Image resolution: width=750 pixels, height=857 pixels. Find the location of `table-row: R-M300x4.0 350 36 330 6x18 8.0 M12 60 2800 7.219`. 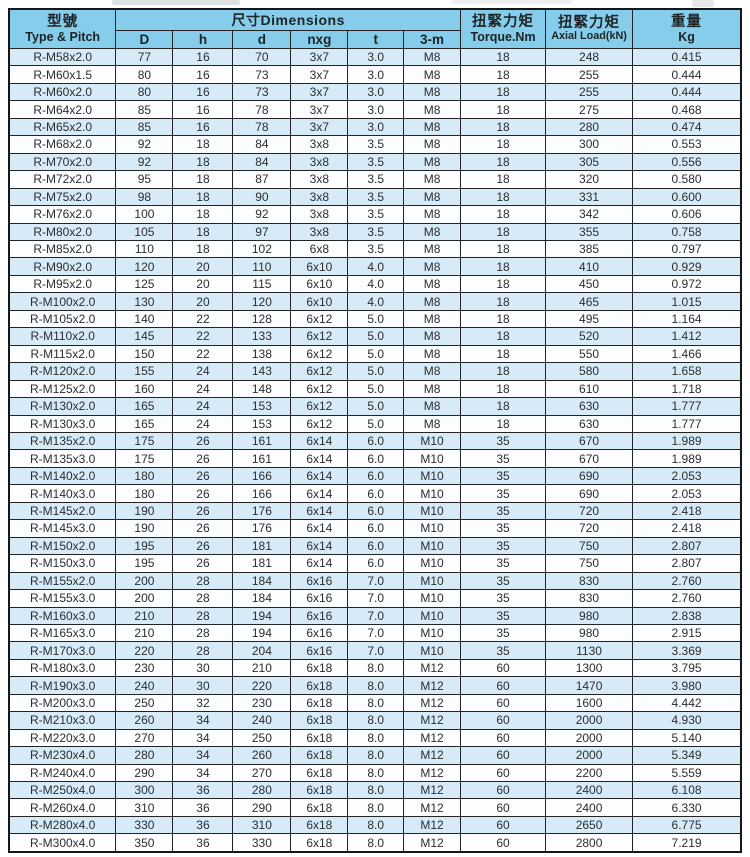

table-row: R-M300x4.0 350 36 330 6x18 8.0 M12 60 2800 7.219 is located at coordinates (375, 843).